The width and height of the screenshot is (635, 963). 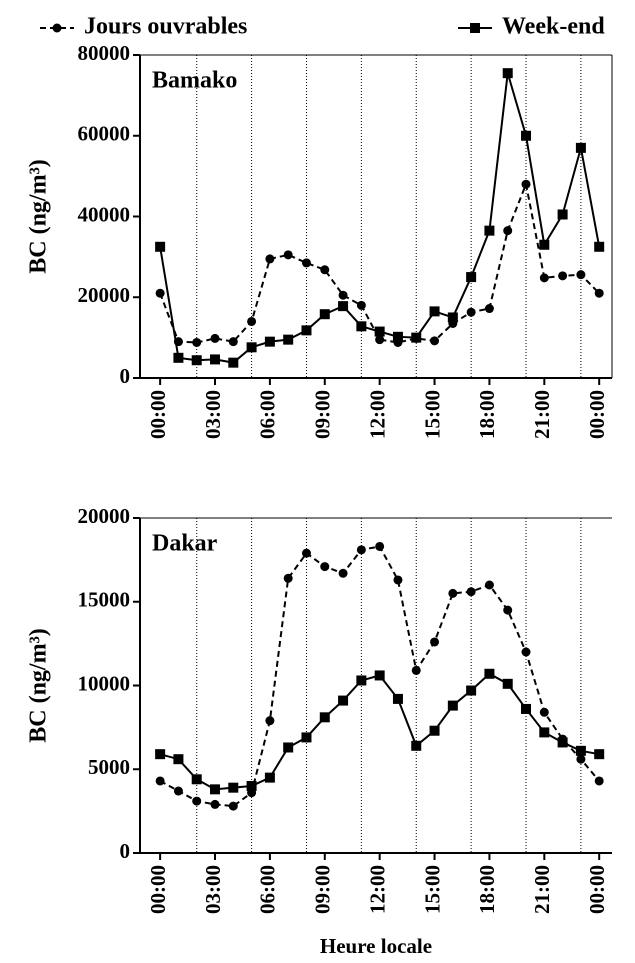 What do you see at coordinates (104, 134) in the screenshot?
I see `y-tick-label: 60000` at bounding box center [104, 134].